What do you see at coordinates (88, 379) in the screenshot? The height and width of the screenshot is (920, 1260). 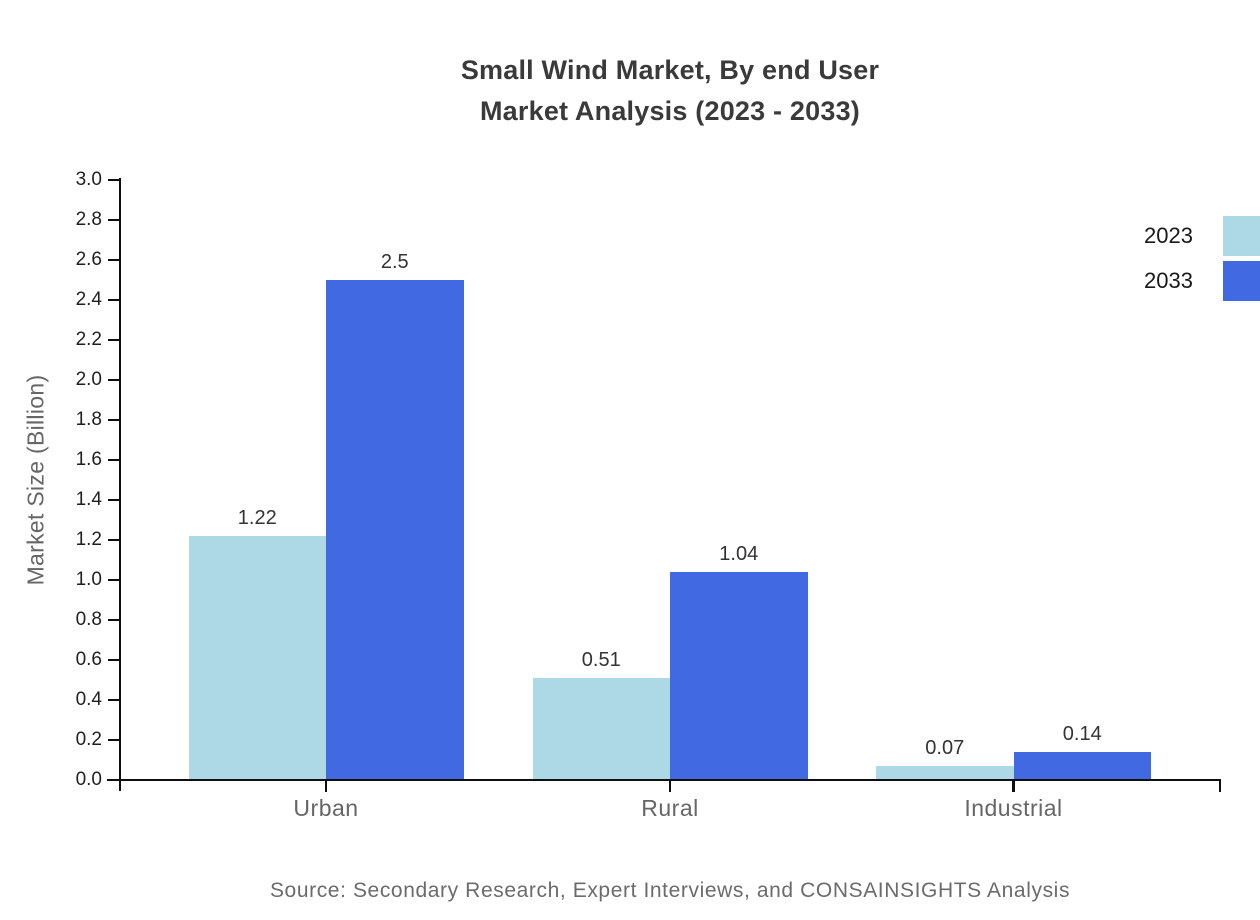 I see `y-tick-label-2.0: 2.0` at bounding box center [88, 379].